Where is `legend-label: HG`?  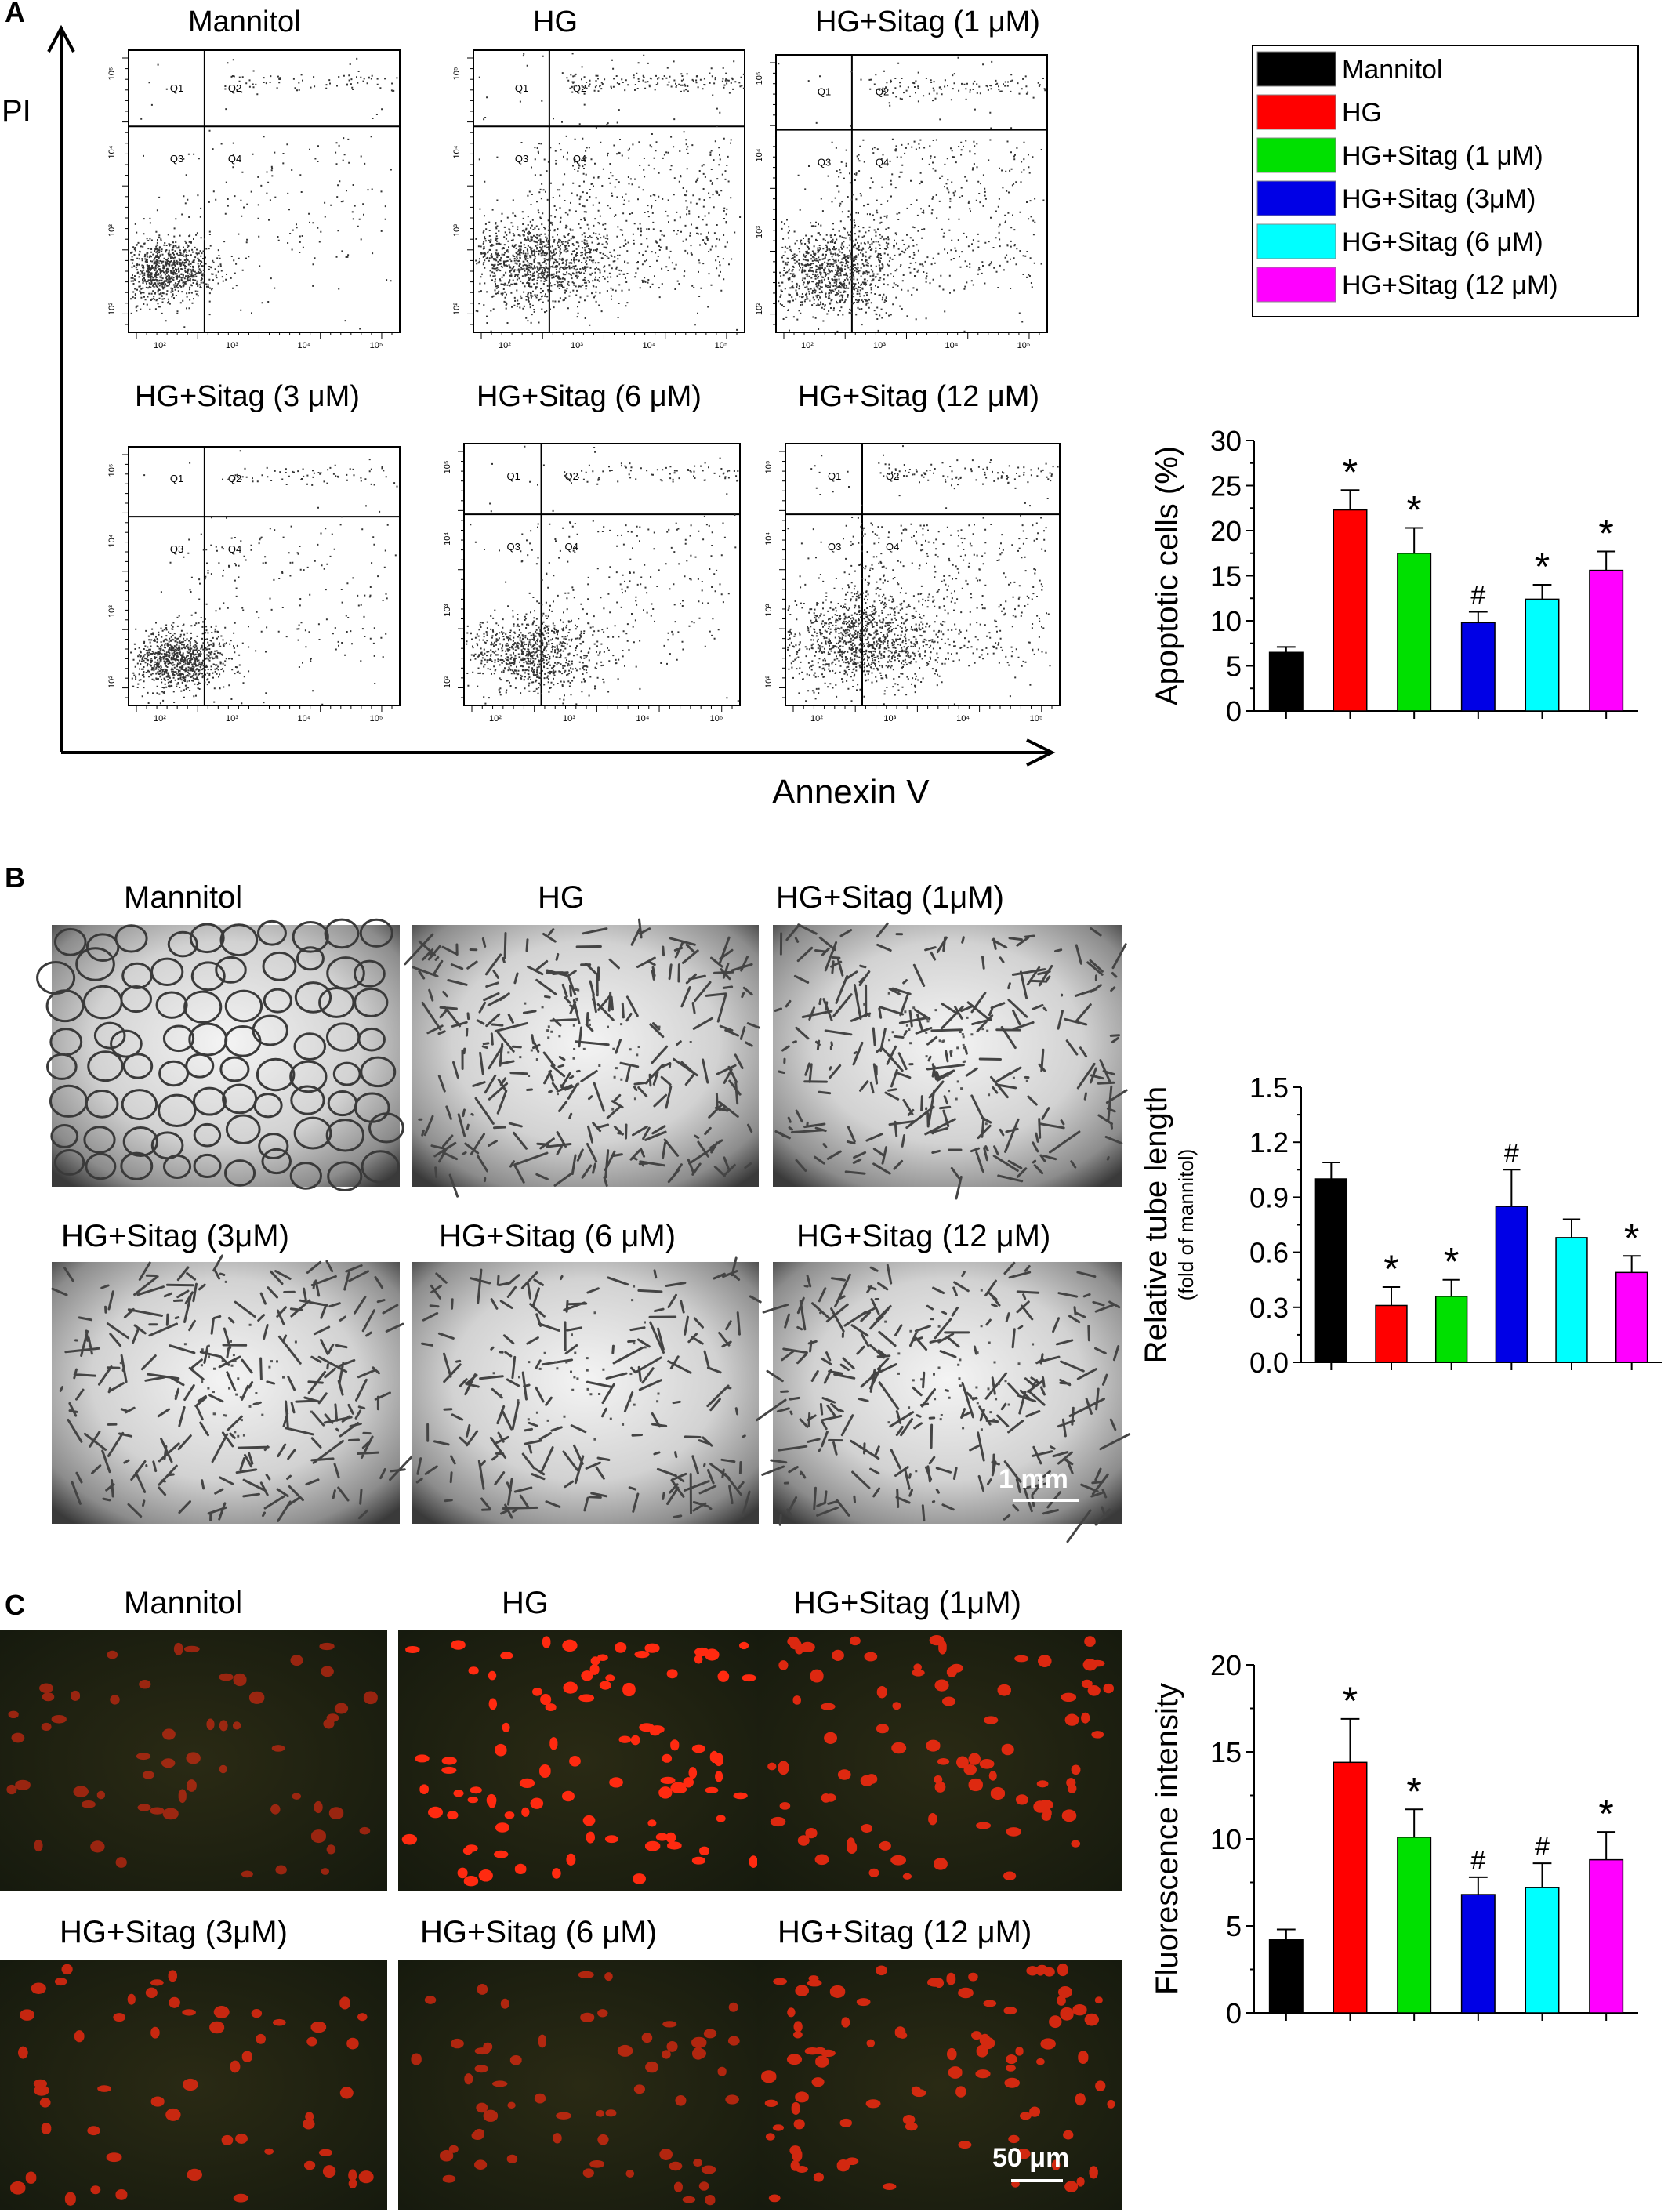 legend-label: HG is located at coordinates (1362, 113).